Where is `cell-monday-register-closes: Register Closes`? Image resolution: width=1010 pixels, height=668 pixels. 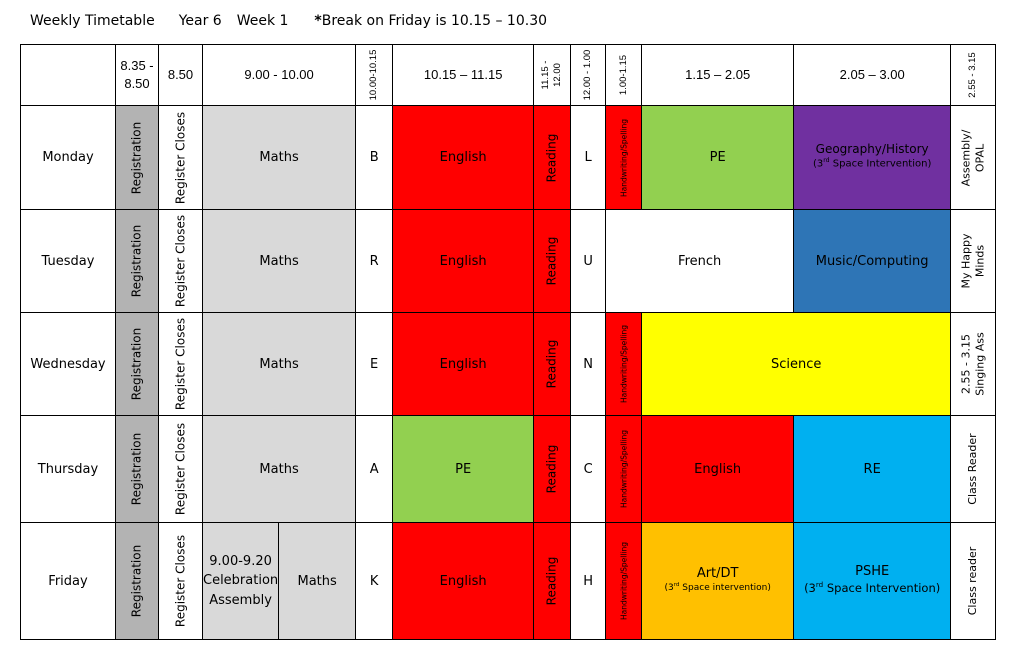 cell-monday-register-closes: Register Closes is located at coordinates (180, 157).